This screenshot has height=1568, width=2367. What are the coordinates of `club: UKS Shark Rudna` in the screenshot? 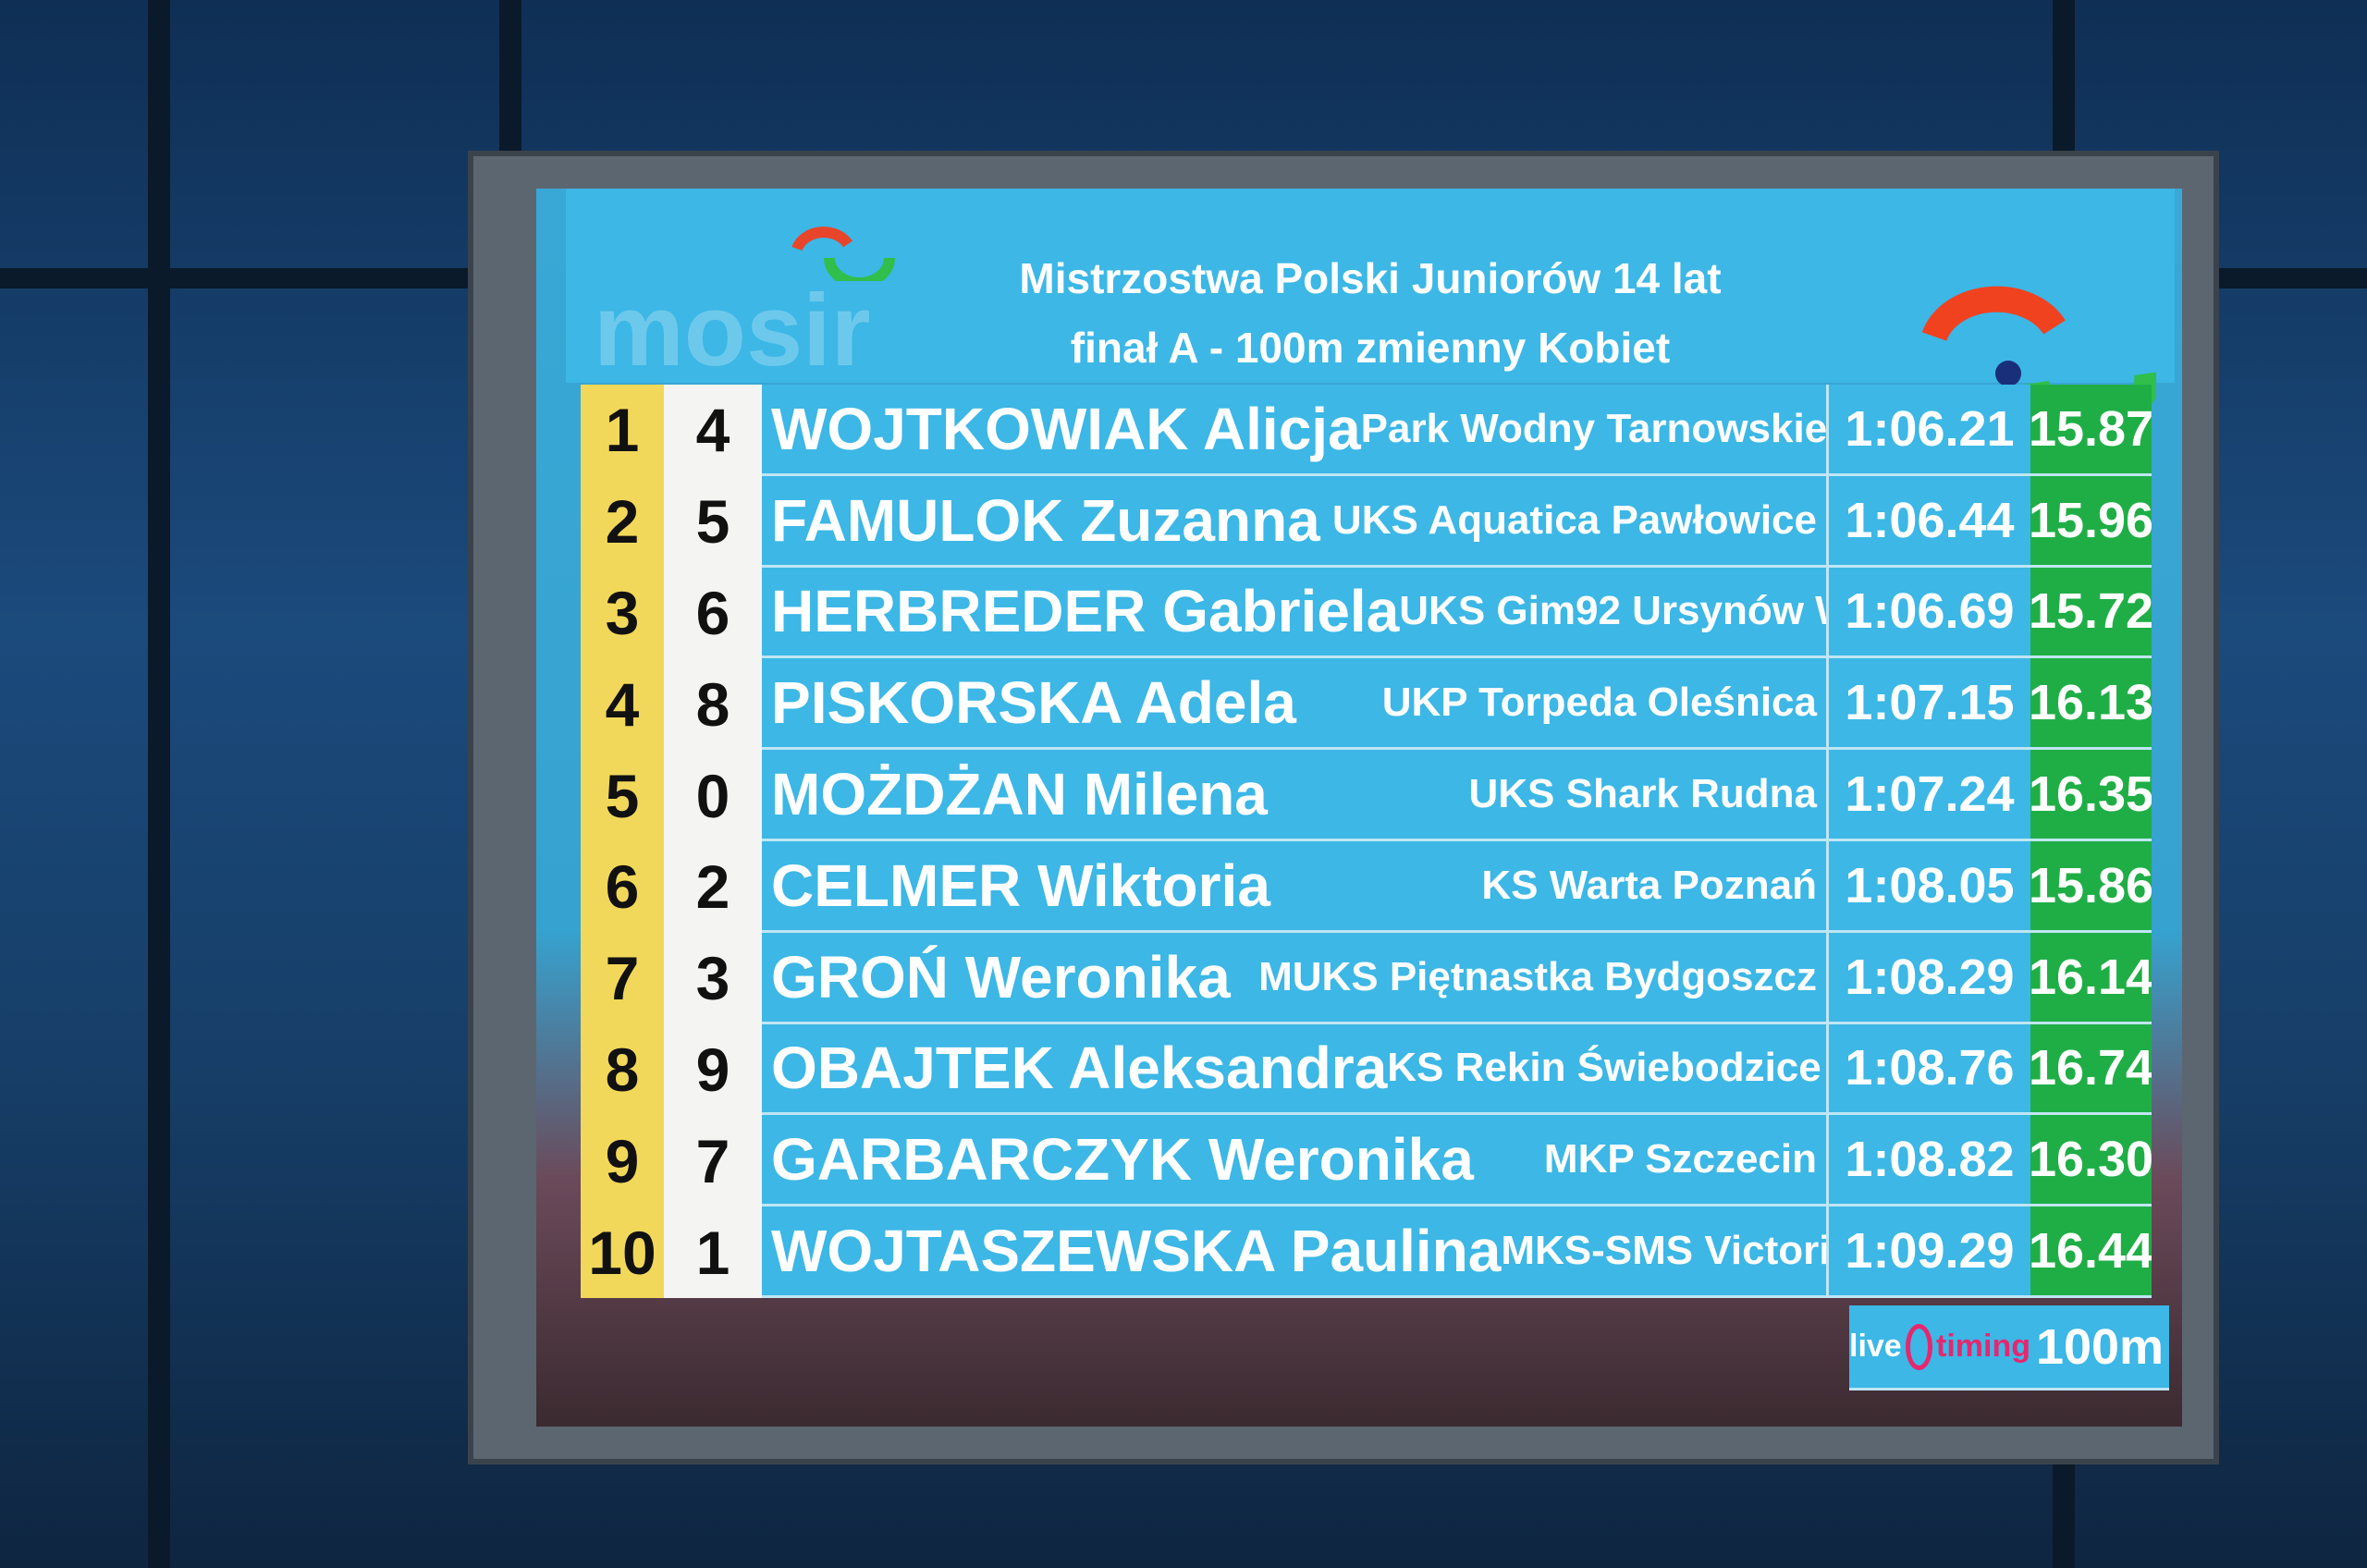 It's located at (1642, 794).